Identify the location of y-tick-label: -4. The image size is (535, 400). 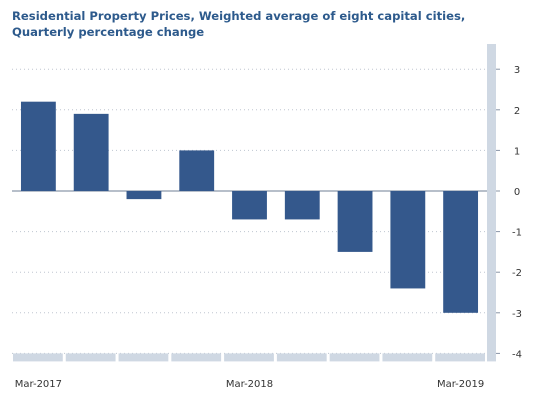
(517, 354).